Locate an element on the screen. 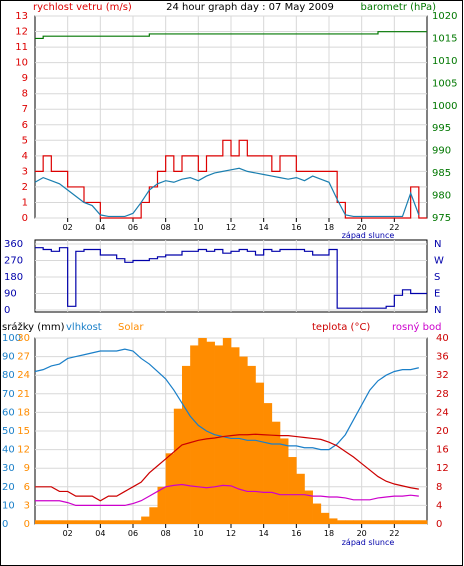 Image resolution: width=464 pixels, height=566 pixels. dir-compass-label: W is located at coordinates (439, 261).